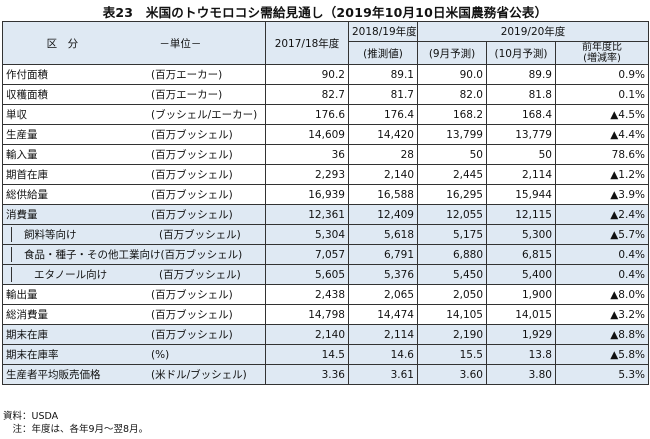  What do you see at coordinates (62, 43) in the screenshot?
I see `header-kubun: 区 分` at bounding box center [62, 43].